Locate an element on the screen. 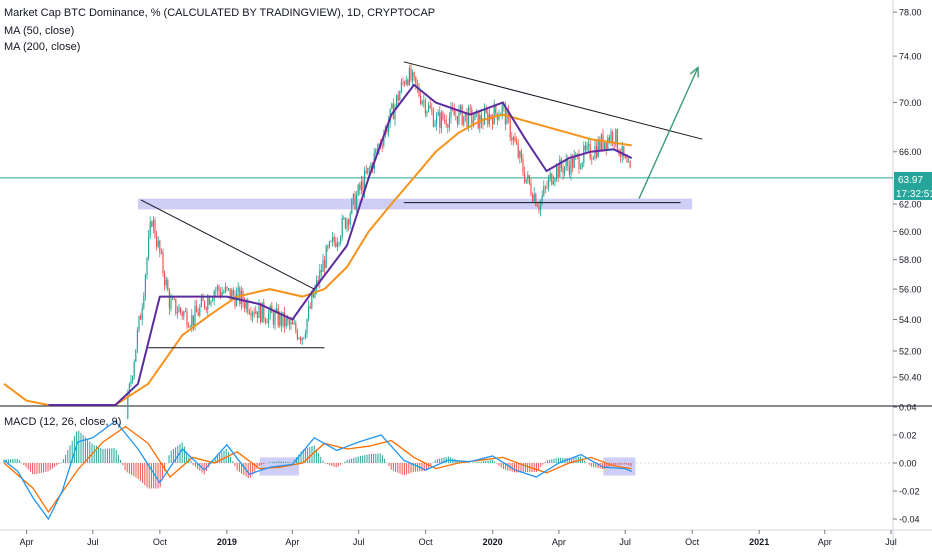  macd-tick-label: 0.02 is located at coordinates (908, 436).